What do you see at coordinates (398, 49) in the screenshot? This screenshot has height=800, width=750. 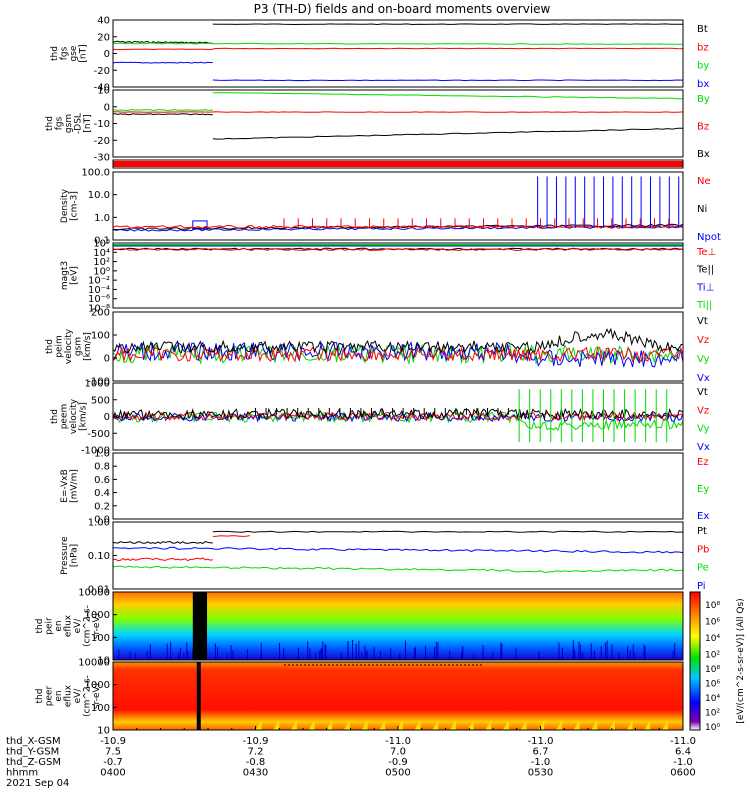 I see `series-line-bz` at bounding box center [398, 49].